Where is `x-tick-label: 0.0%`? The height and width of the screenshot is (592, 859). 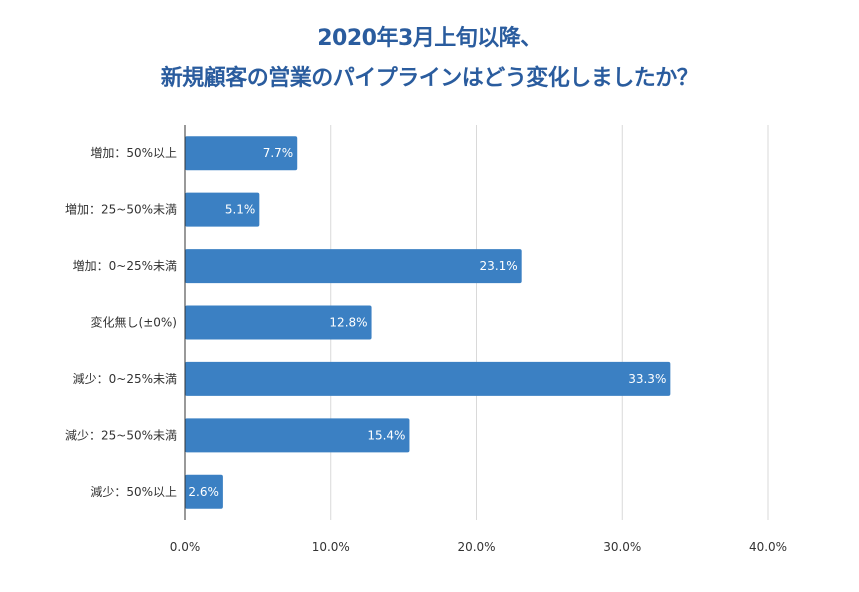 x-tick-label: 0.0% is located at coordinates (185, 547).